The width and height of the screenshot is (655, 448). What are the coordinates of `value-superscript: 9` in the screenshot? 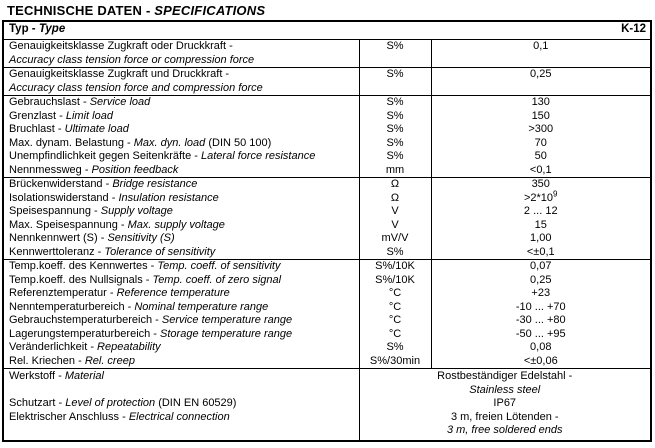 It's located at (555, 193).